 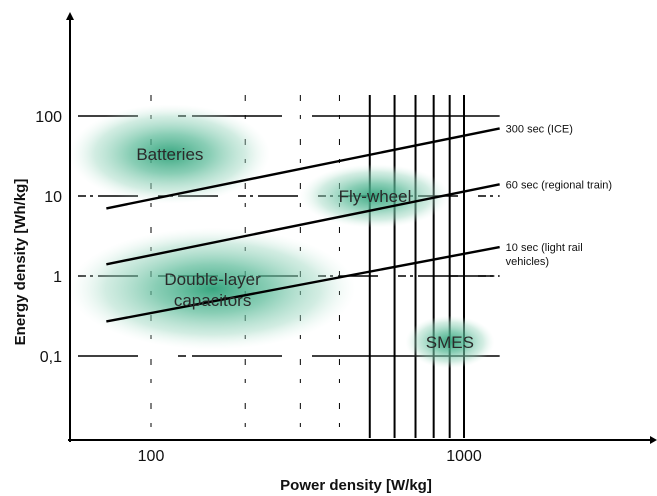 I want to click on region-label-0: Batteries, so click(x=169, y=154).